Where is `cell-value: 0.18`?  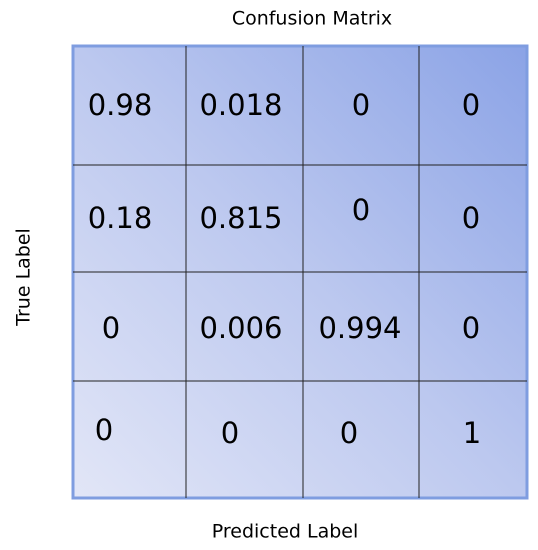
cell-value: 0.18 is located at coordinates (120, 218).